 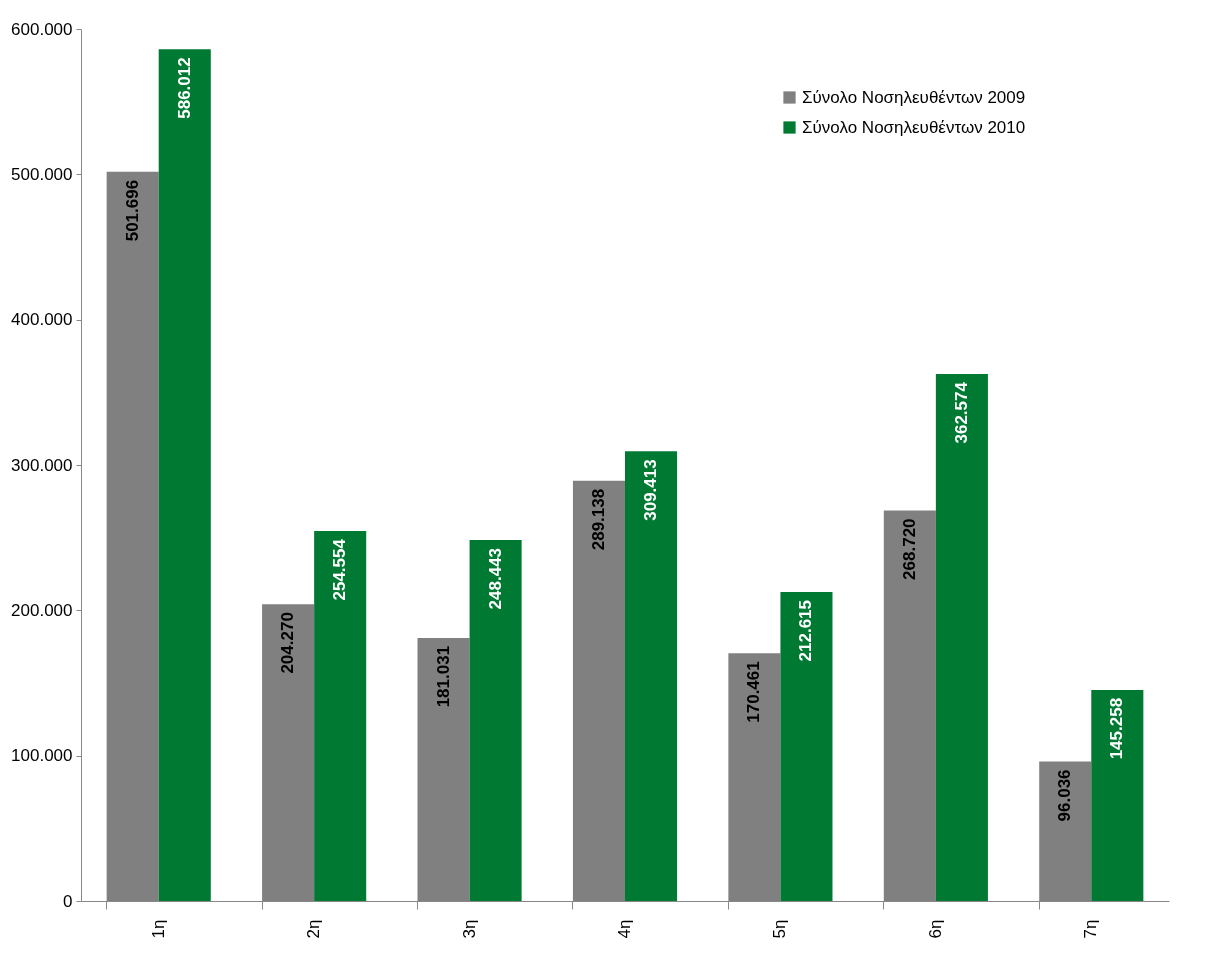 What do you see at coordinates (1065, 795) in the screenshot?
I see `data-label: 96.036` at bounding box center [1065, 795].